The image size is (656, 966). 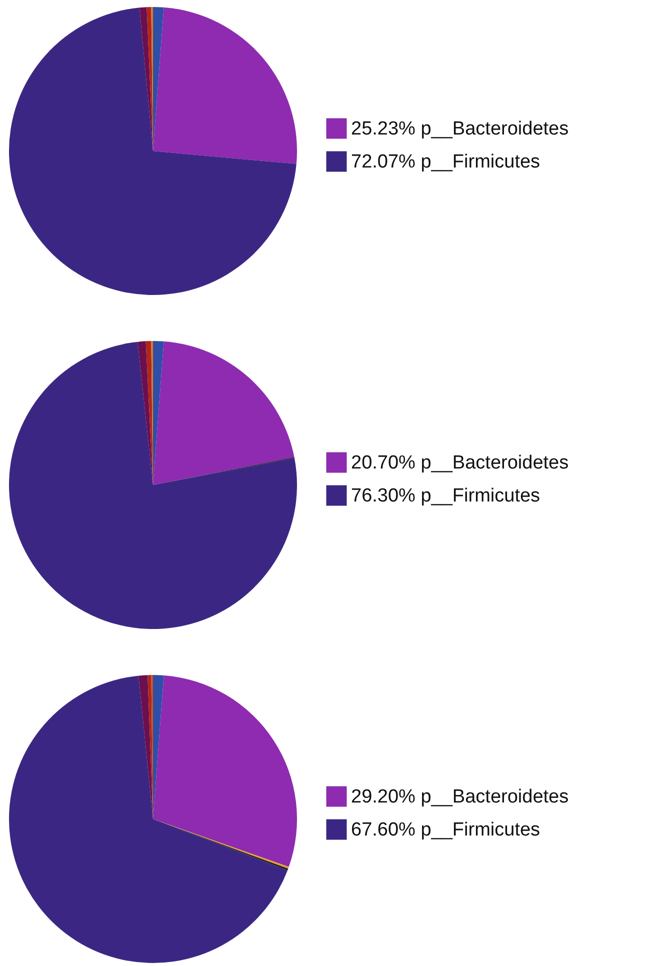 I want to click on legend-label: 76.30% p__Firmicutes, so click(x=445, y=496).